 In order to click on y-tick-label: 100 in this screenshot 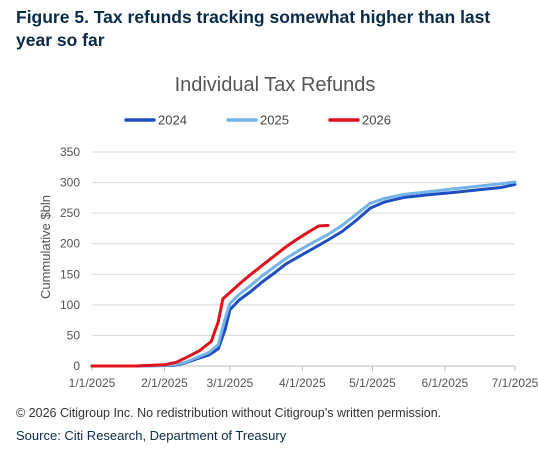, I will do `click(70, 305)`.